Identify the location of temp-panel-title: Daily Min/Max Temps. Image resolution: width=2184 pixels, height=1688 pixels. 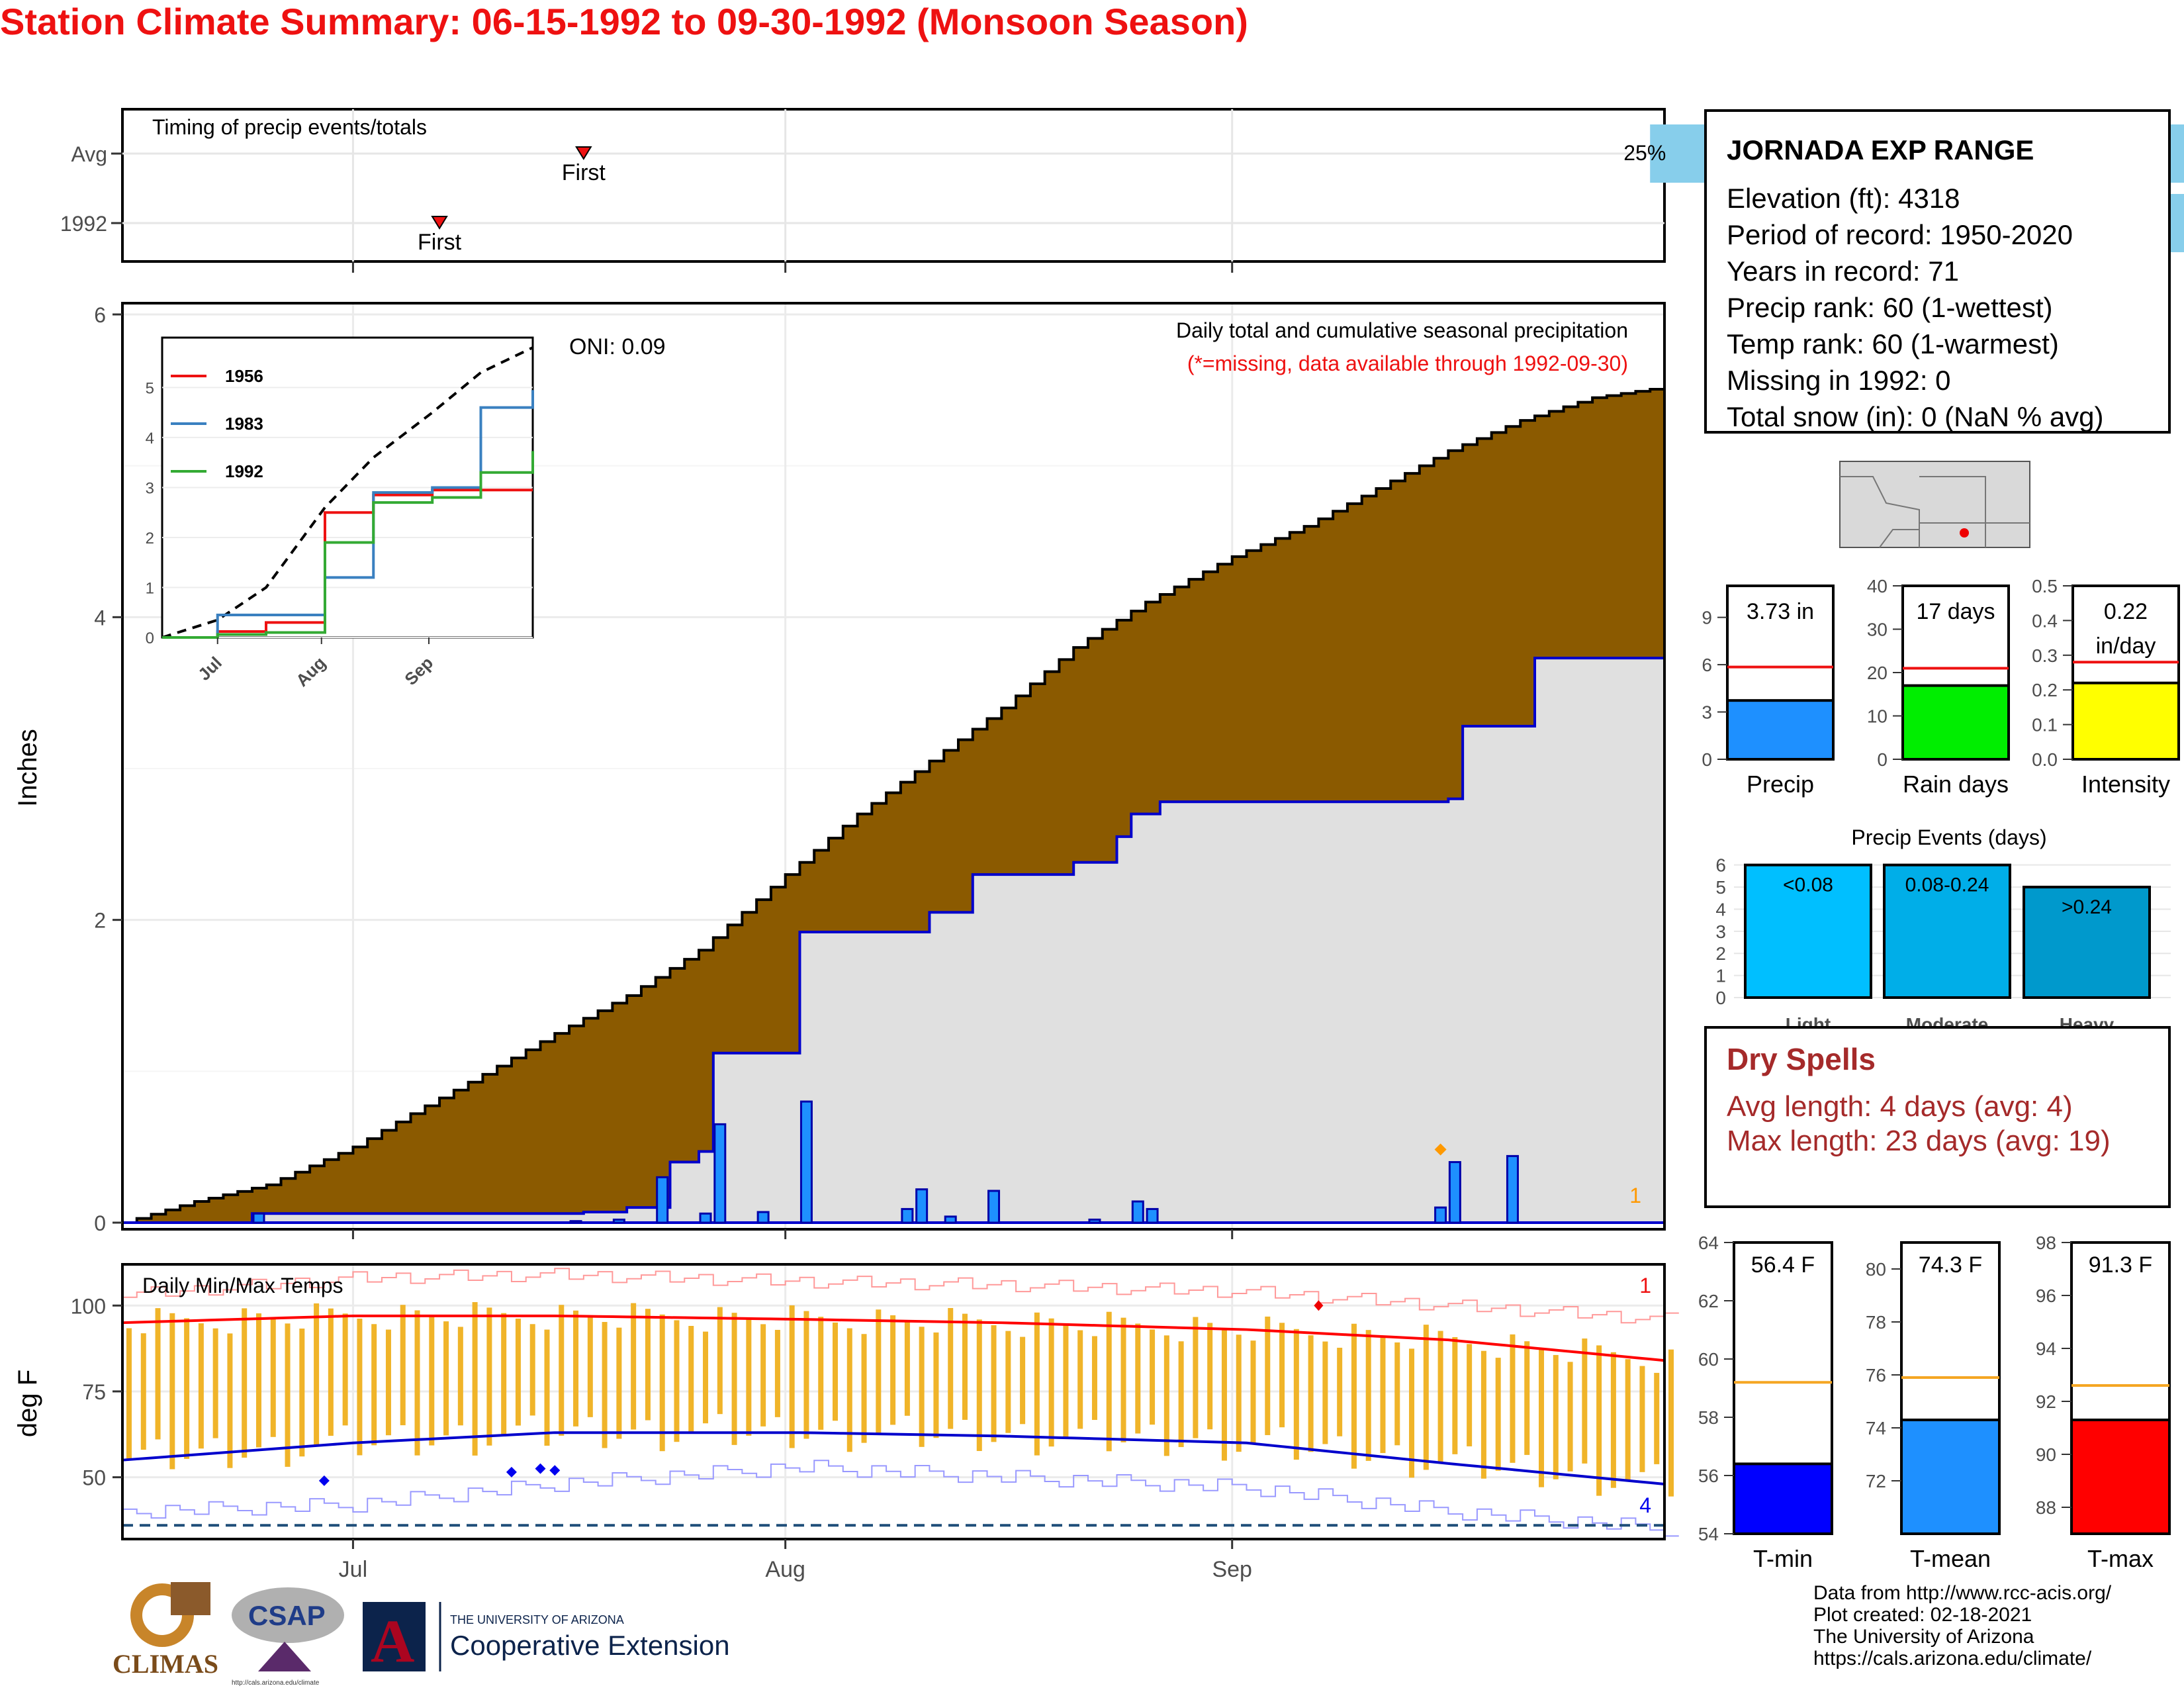
(242, 1285).